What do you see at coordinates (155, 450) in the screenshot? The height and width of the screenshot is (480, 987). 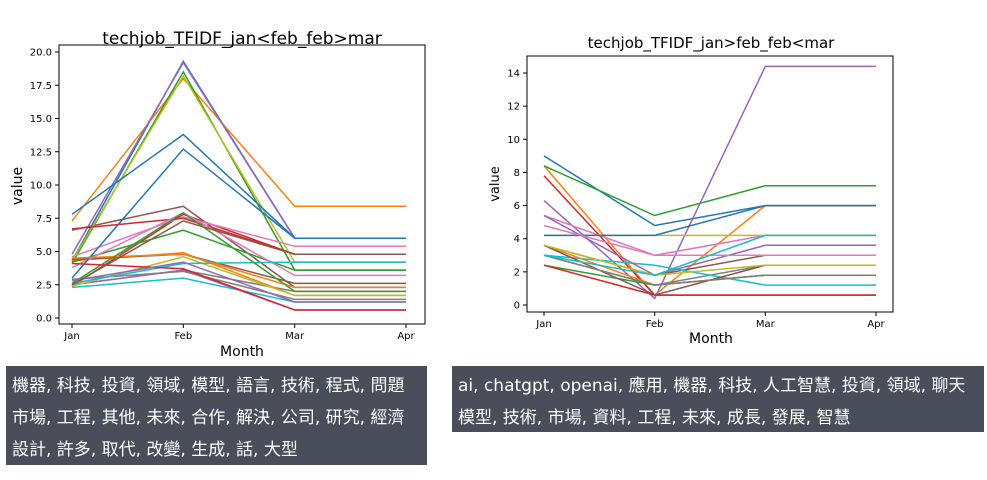 I see `caption-line: 設計, 許多, 取代, 改變, 生成, 話, 大型` at bounding box center [155, 450].